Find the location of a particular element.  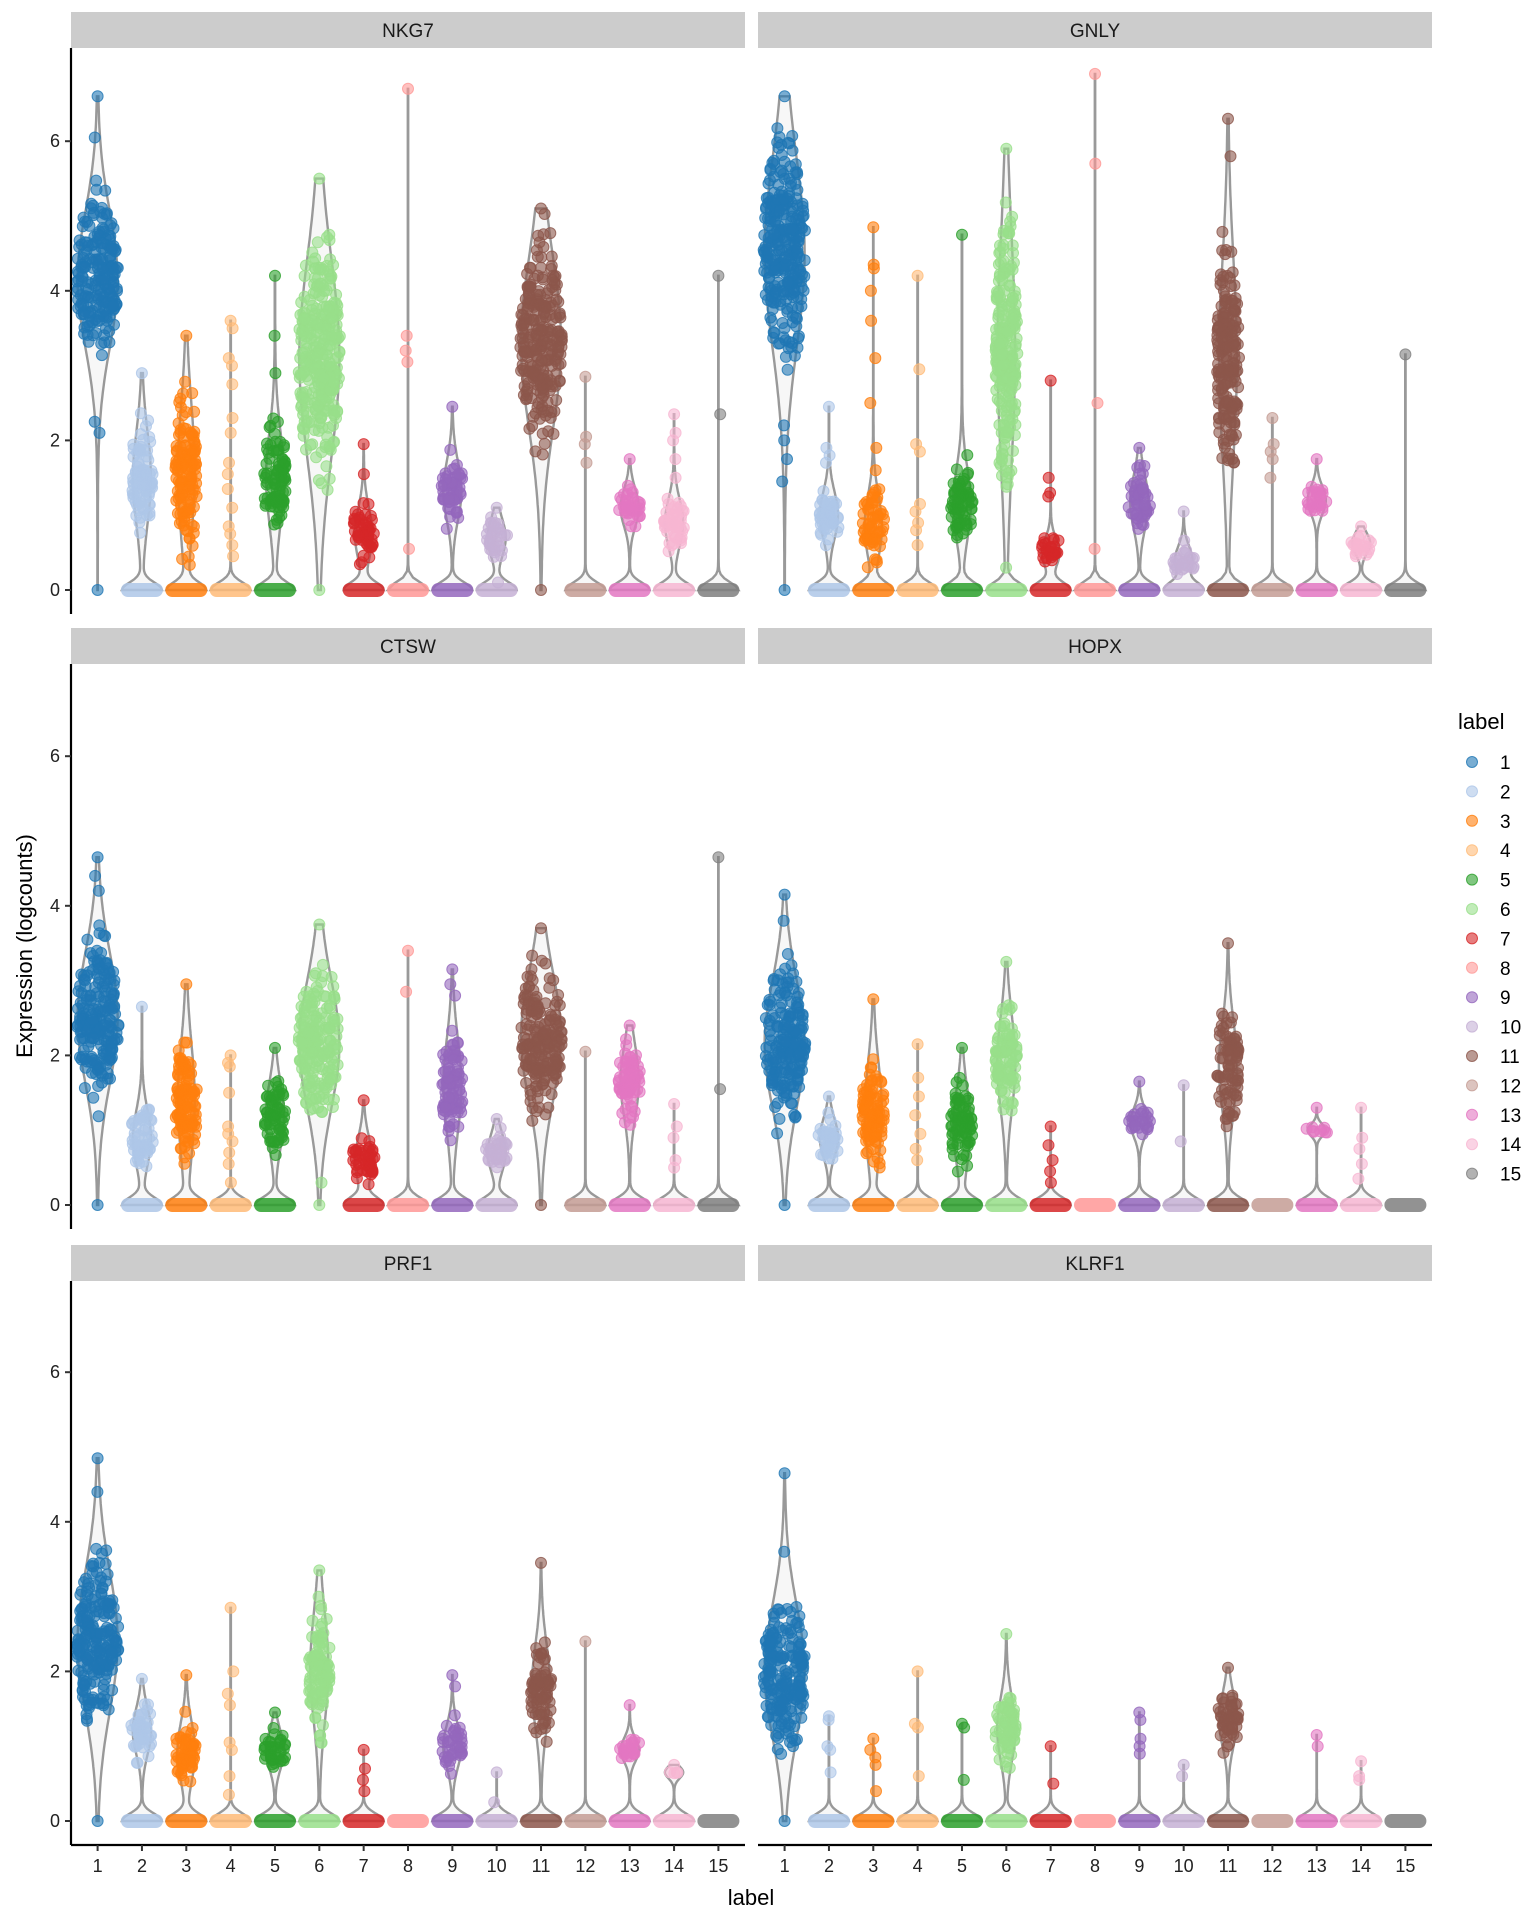

x-tick-label: 2 is located at coordinates (142, 1866).